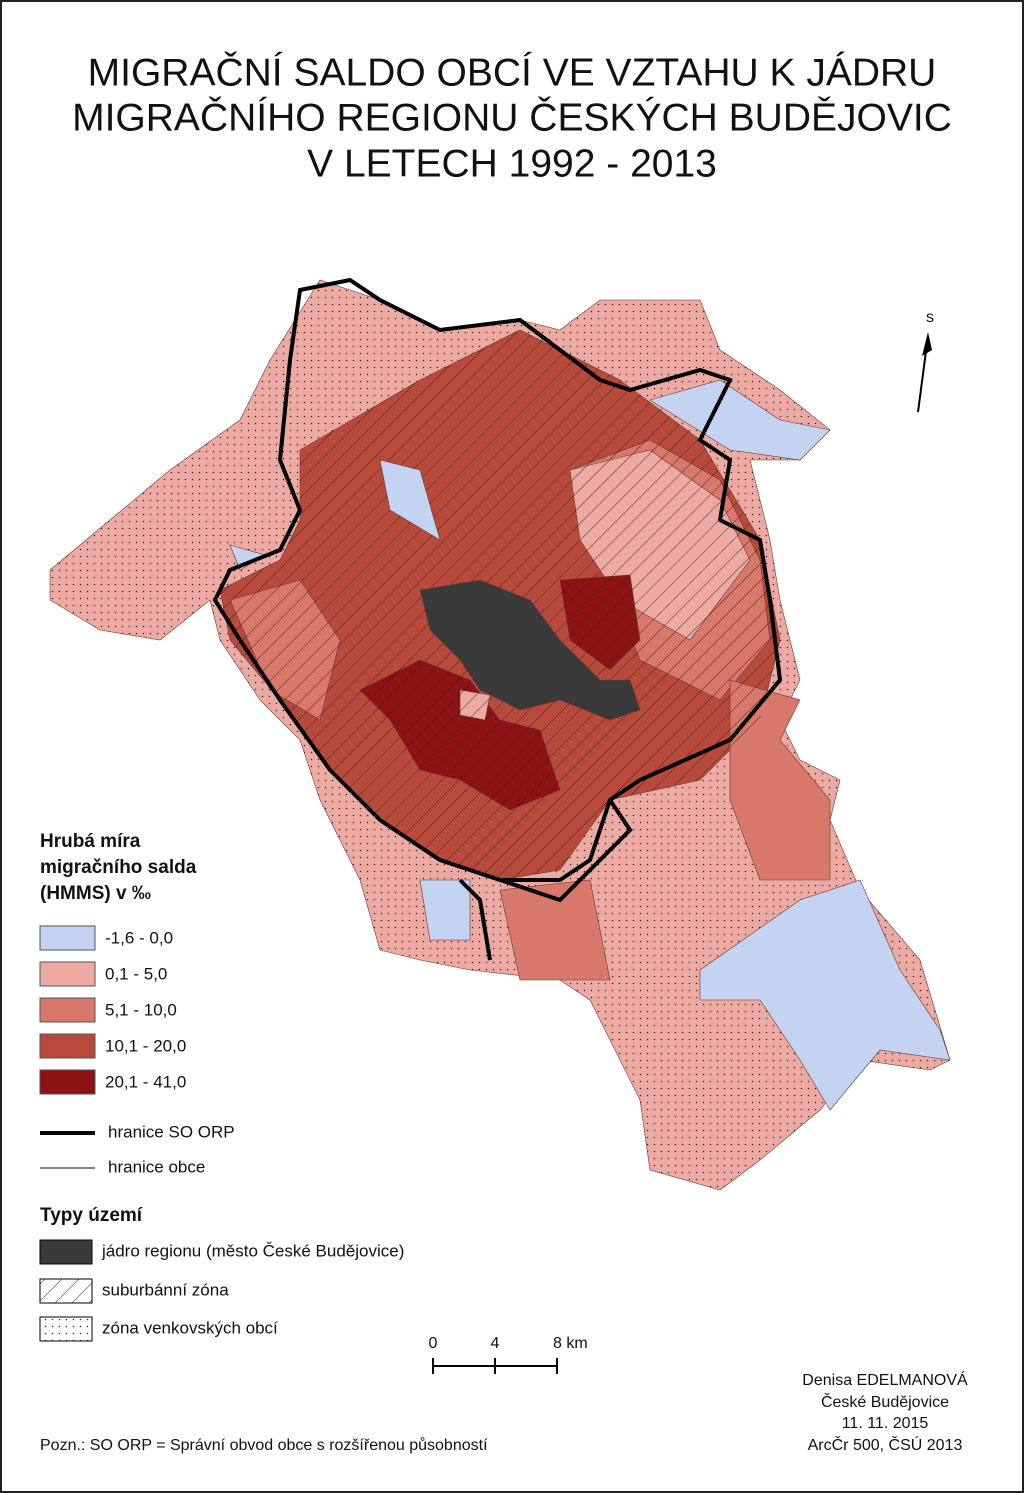 The width and height of the screenshot is (1024, 1493). I want to click on north-label: s, so click(930, 317).